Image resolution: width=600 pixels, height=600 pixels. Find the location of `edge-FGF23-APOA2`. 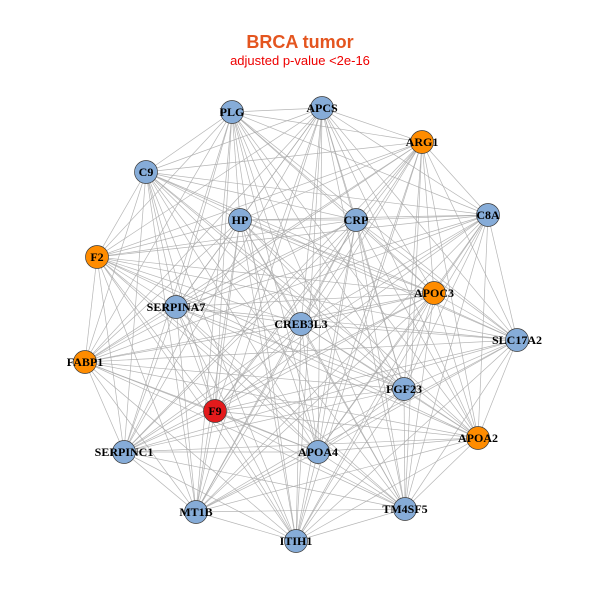

edge-FGF23-APOA2 is located at coordinates (441, 413).